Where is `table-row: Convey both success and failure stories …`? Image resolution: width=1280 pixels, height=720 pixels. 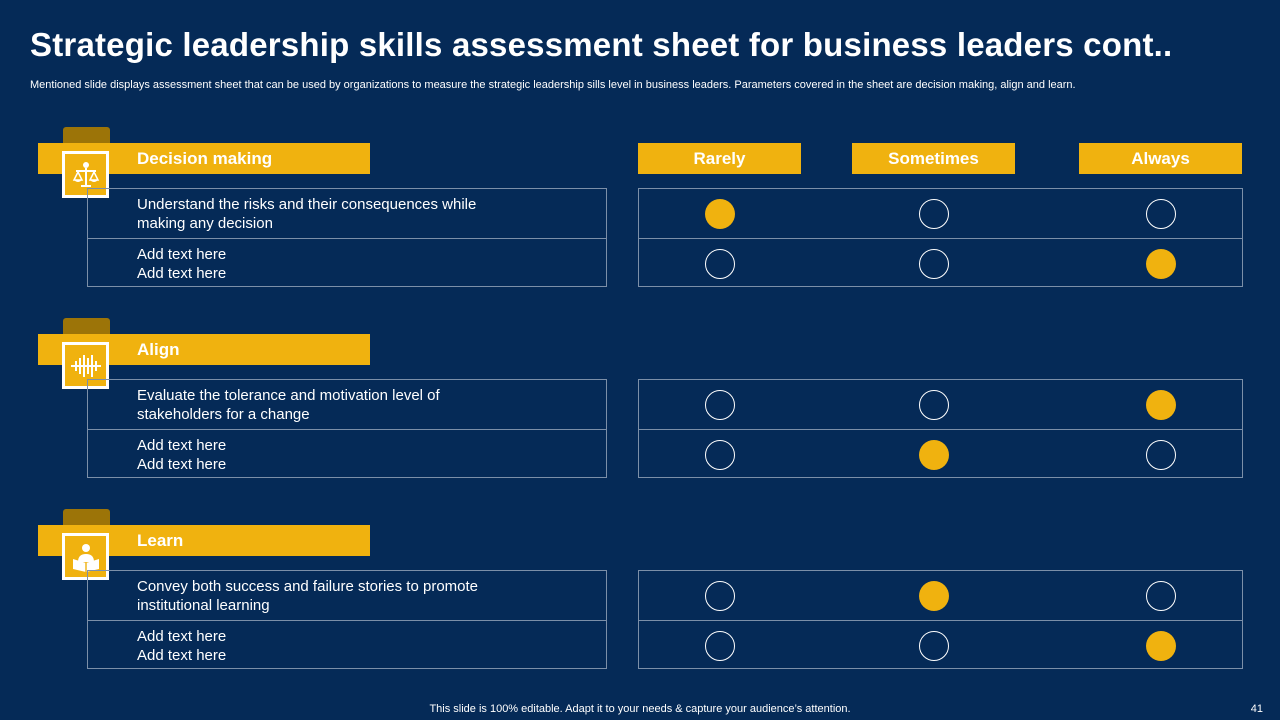 table-row: Convey both success and failure stories … is located at coordinates (347, 595).